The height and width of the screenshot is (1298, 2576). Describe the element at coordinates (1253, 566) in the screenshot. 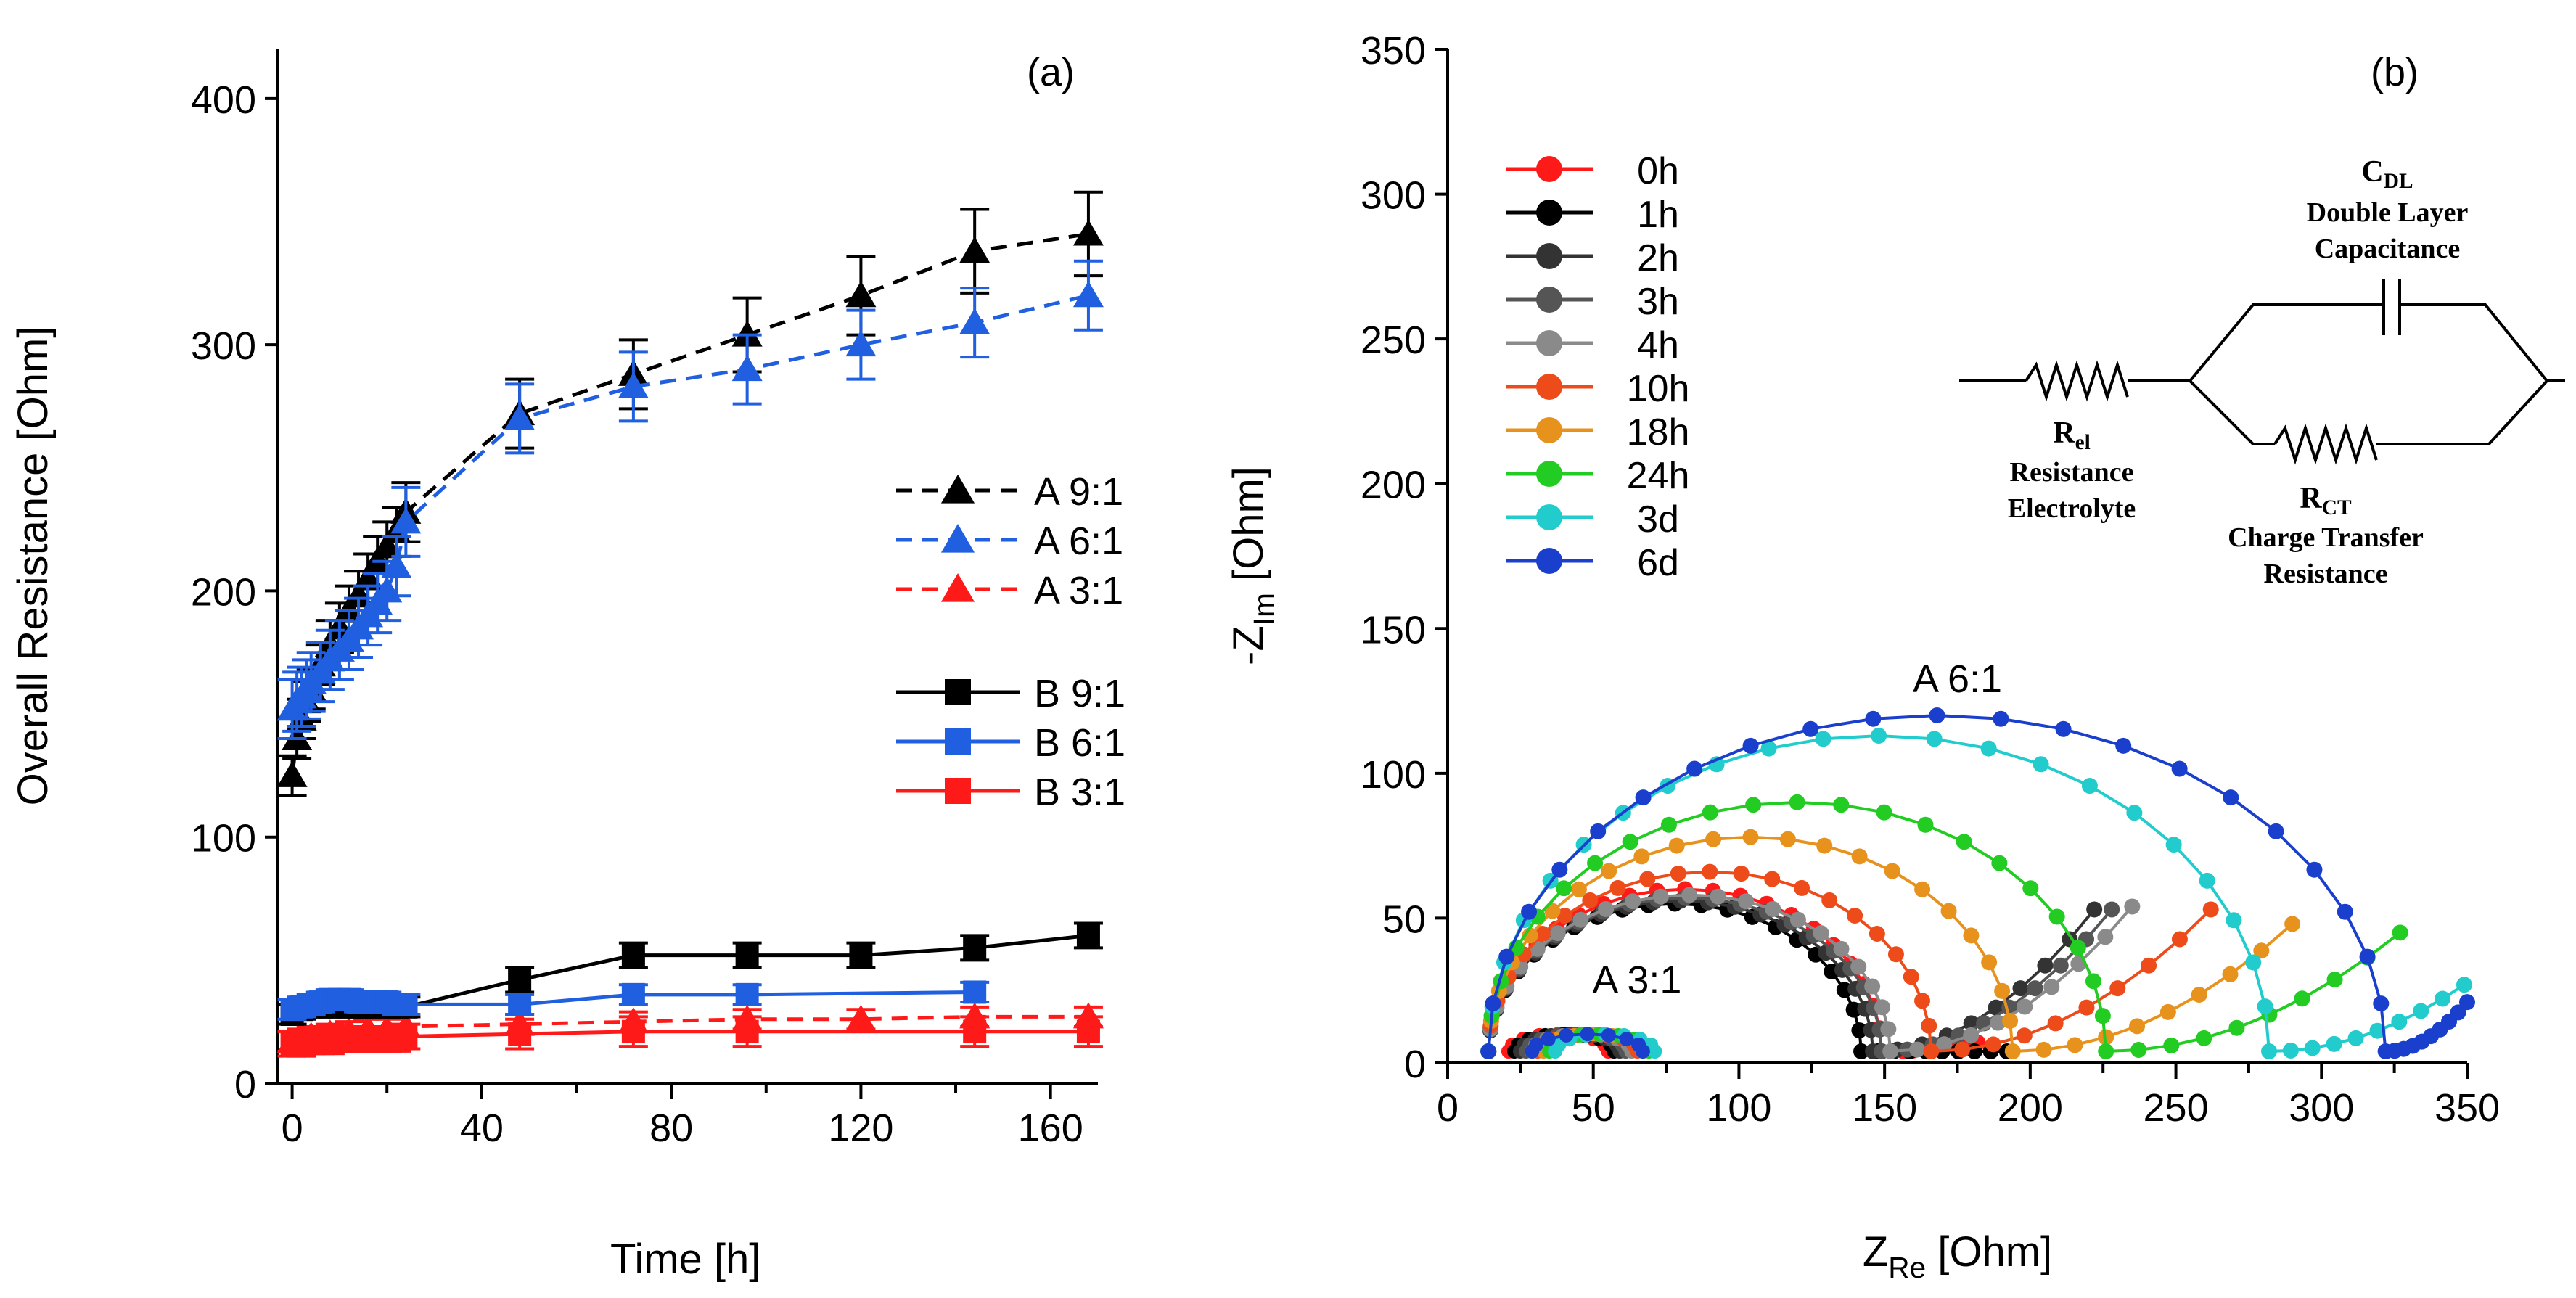

I see `y-axis-title-b: -ZIm [Ohm]` at that location.